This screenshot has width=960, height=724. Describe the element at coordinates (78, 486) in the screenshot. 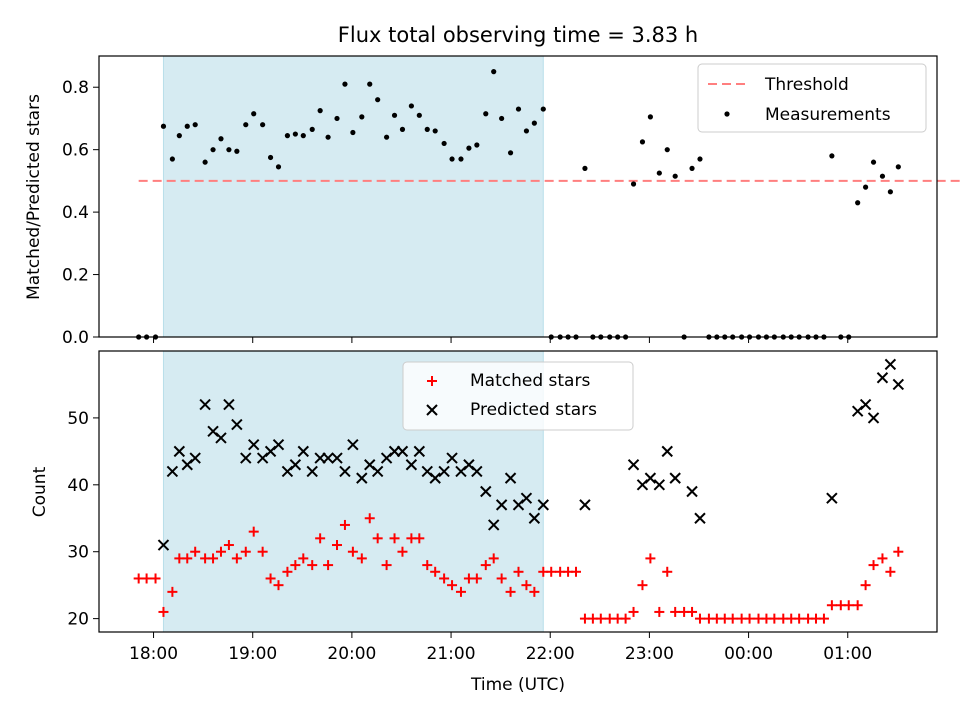

I see `bottom-y-tick-label: 40` at that location.